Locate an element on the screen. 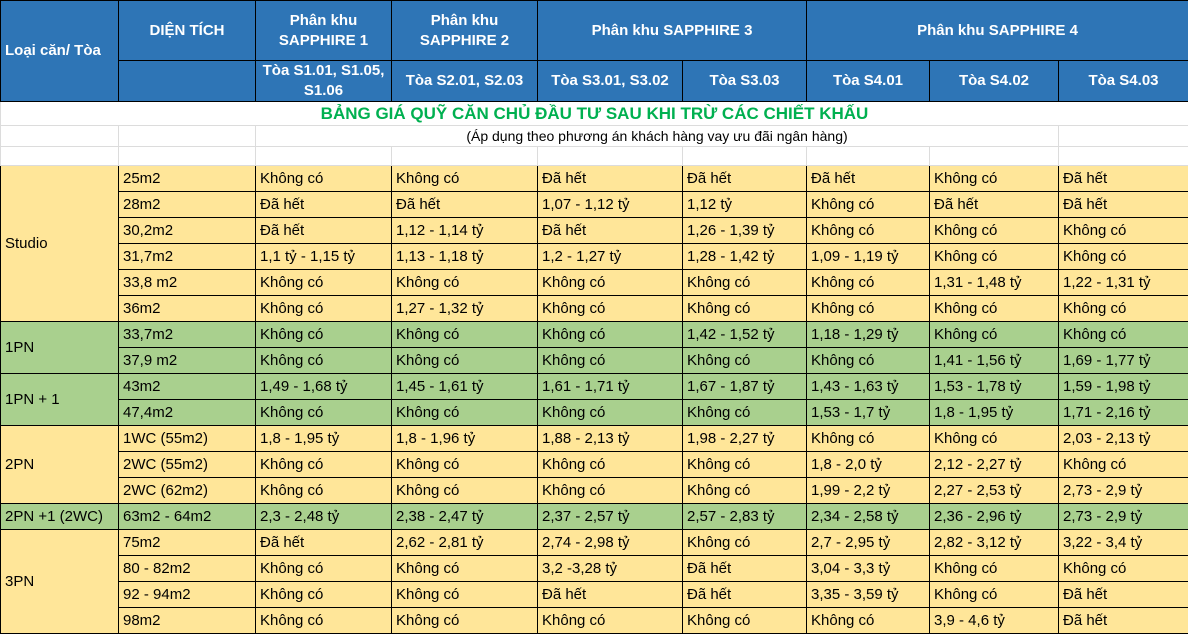  price-cell: 1,31 - 1,48 tỷ is located at coordinates (994, 283).